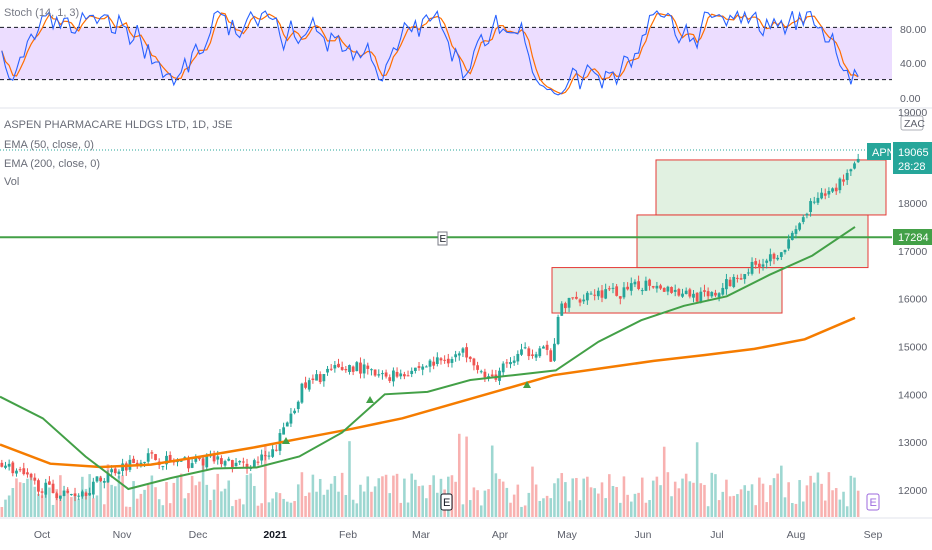  Describe the element at coordinates (912, 347) in the screenshot. I see `price-axis: 18000 17000 16000 15000 14000 13000 12000` at that location.